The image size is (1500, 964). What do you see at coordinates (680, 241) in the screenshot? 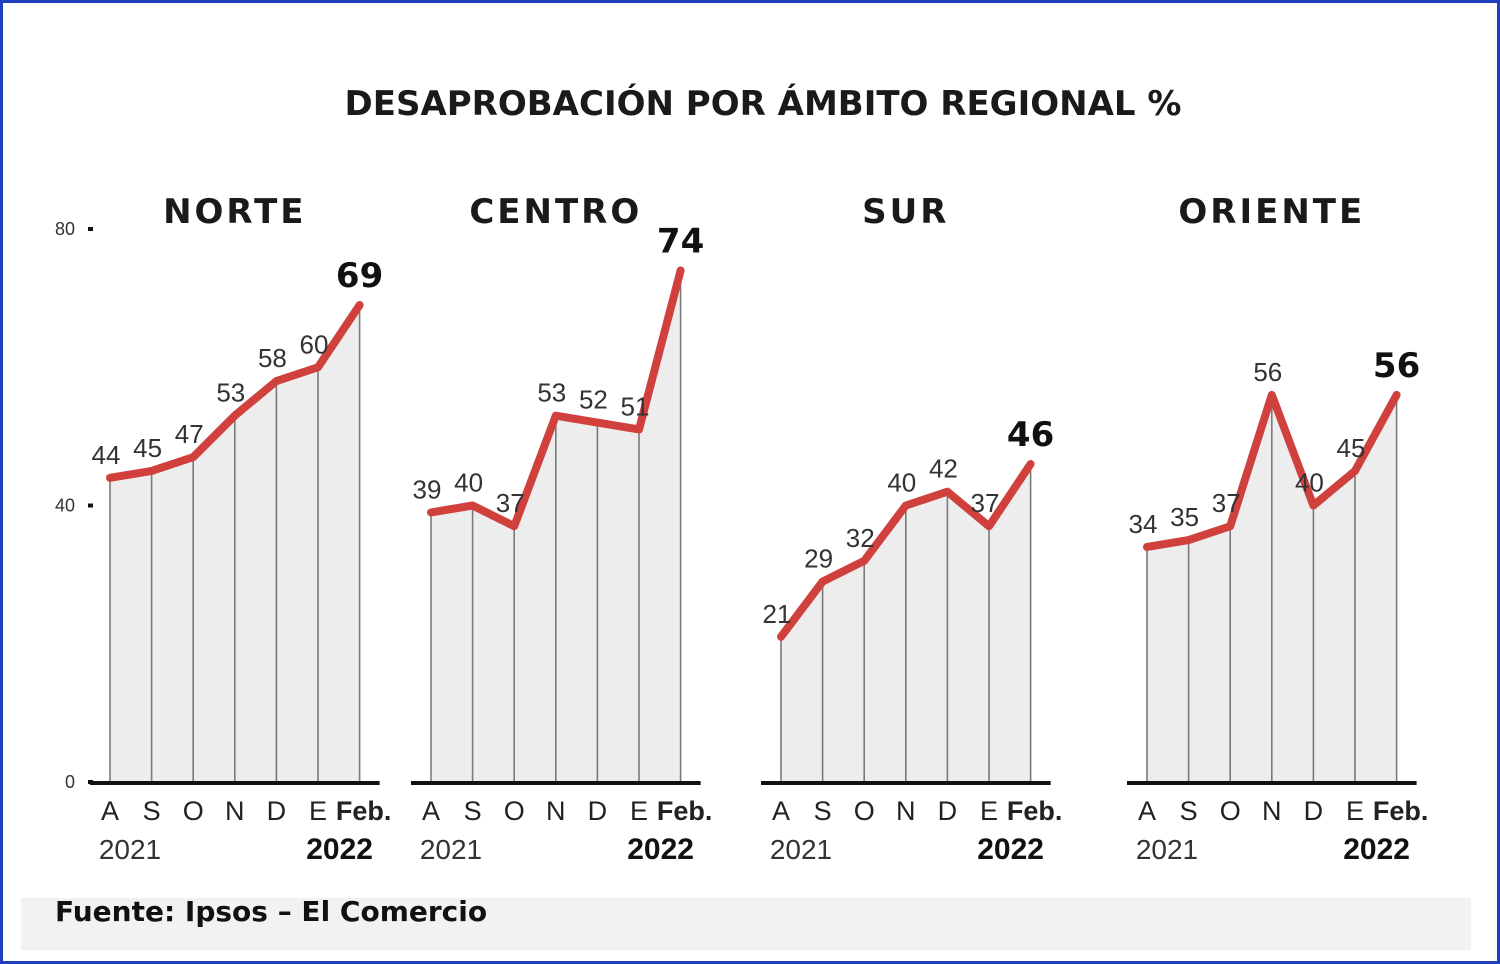
I see `data-label: 74` at bounding box center [680, 241].